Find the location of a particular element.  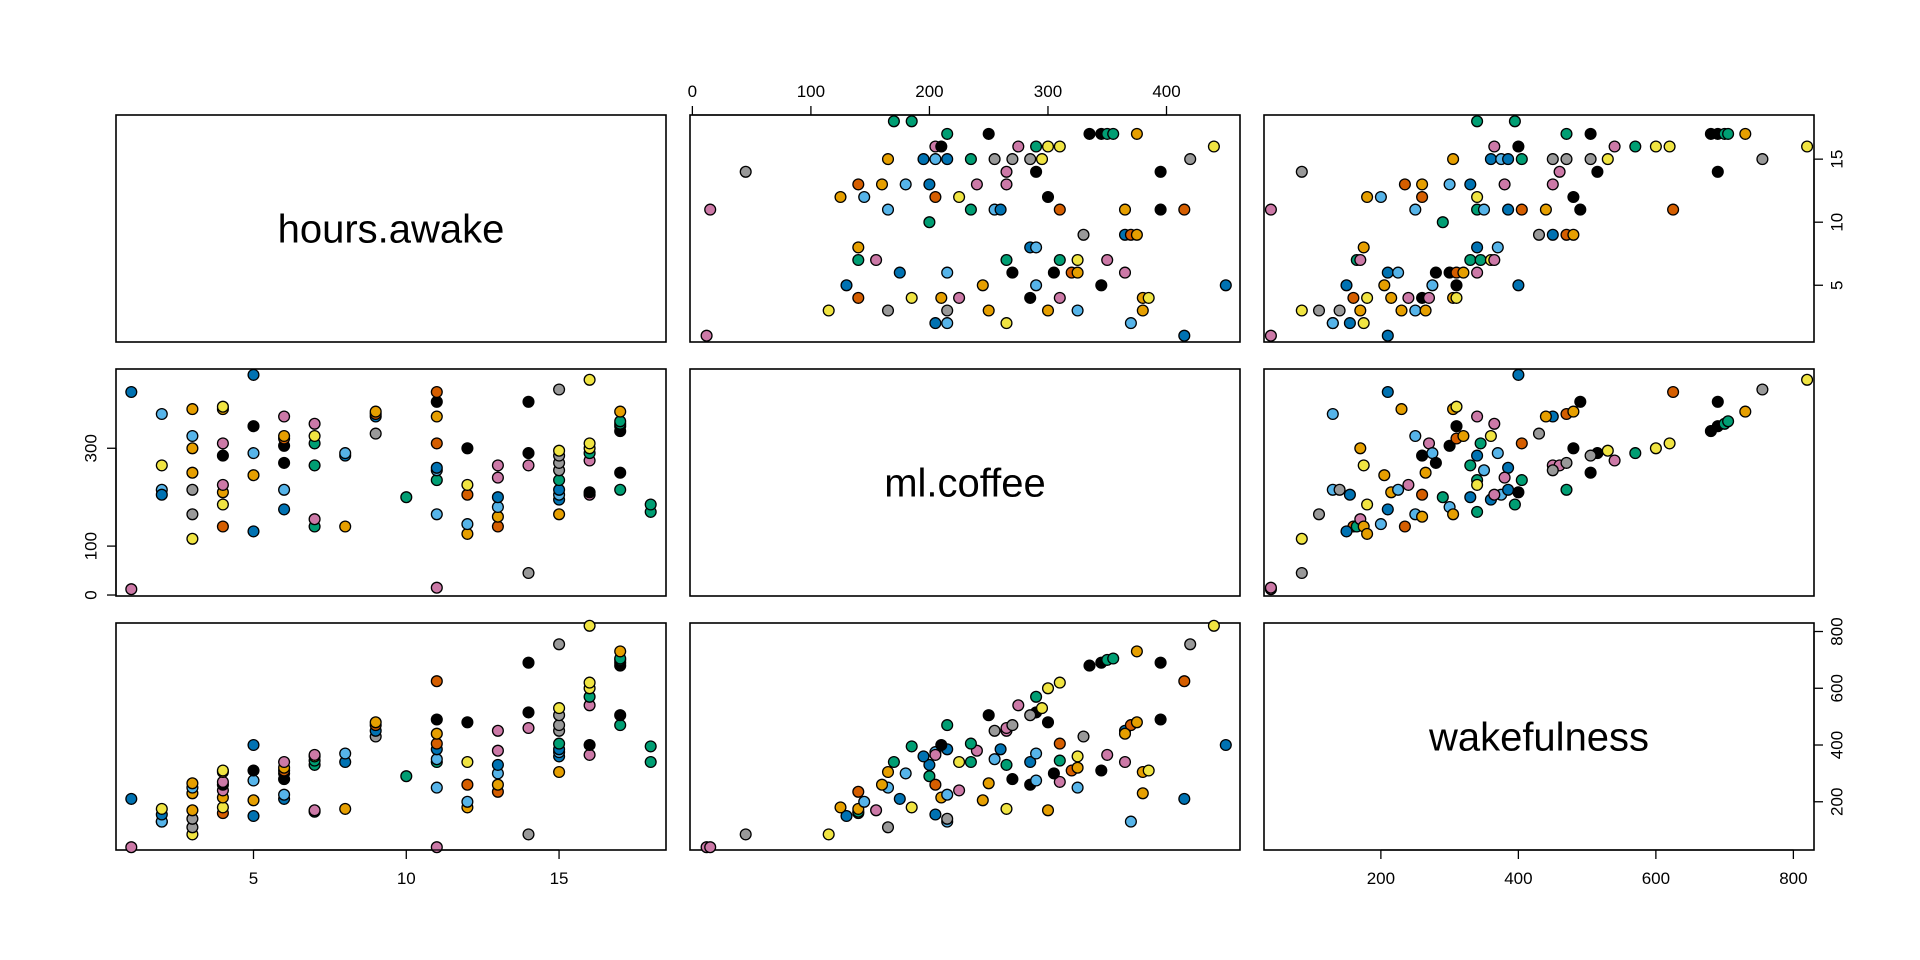

top-axis-coffee-tick-label: 400 is located at coordinates (1166, 91).